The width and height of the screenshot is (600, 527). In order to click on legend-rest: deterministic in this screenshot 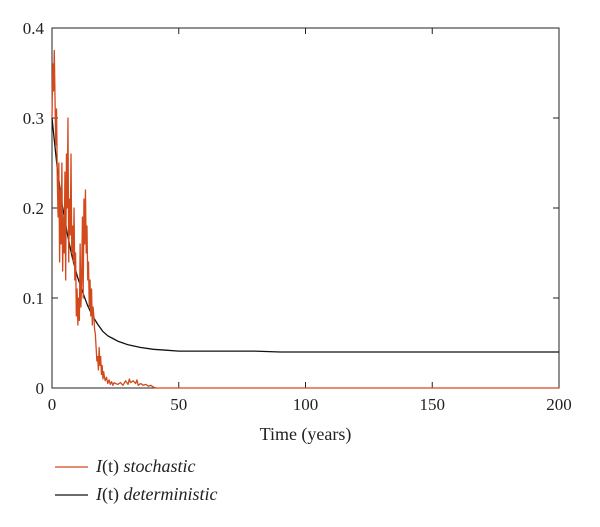, I will do `click(168, 494)`.